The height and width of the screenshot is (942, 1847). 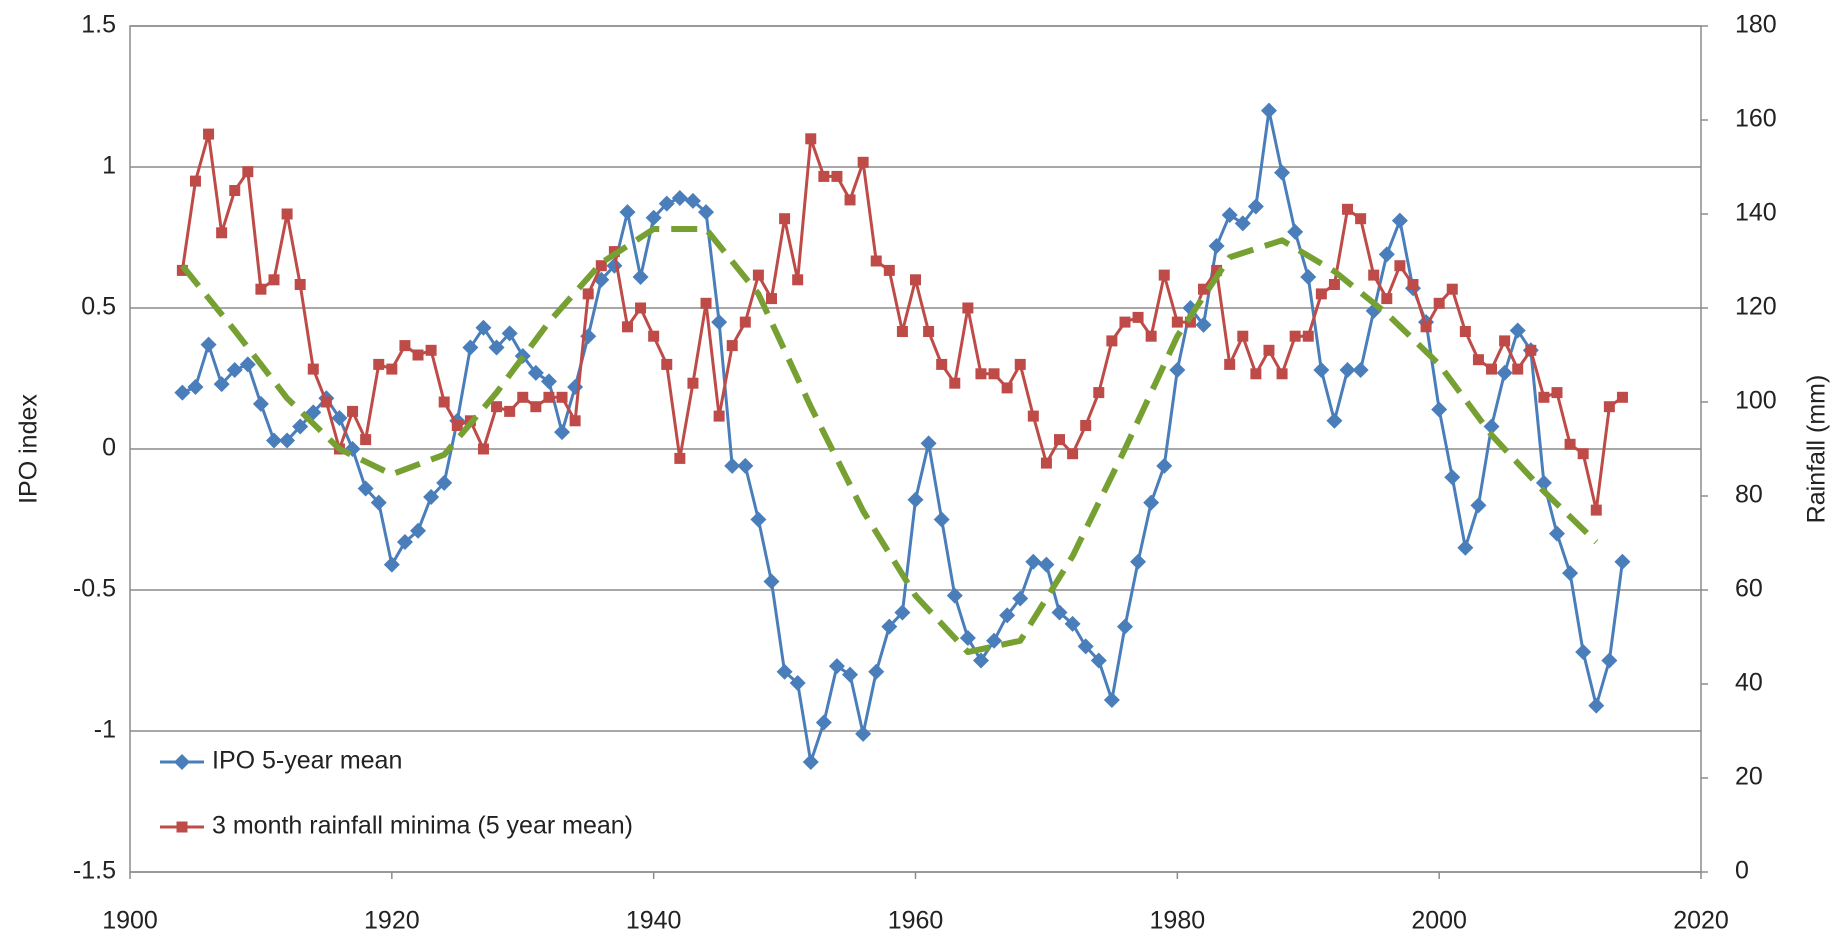 What do you see at coordinates (98, 307) in the screenshot?
I see `y-tick-label: 0.5` at bounding box center [98, 307].